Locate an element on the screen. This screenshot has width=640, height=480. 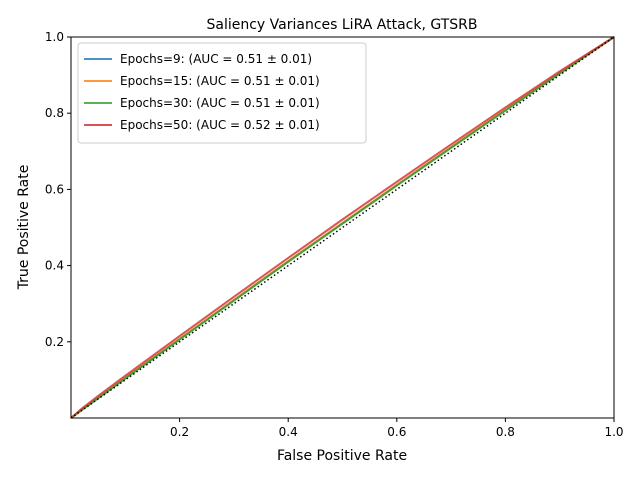
legend-label-3: Epochs=30: (AUC = 0.51 ± 0.01) is located at coordinates (220, 103).